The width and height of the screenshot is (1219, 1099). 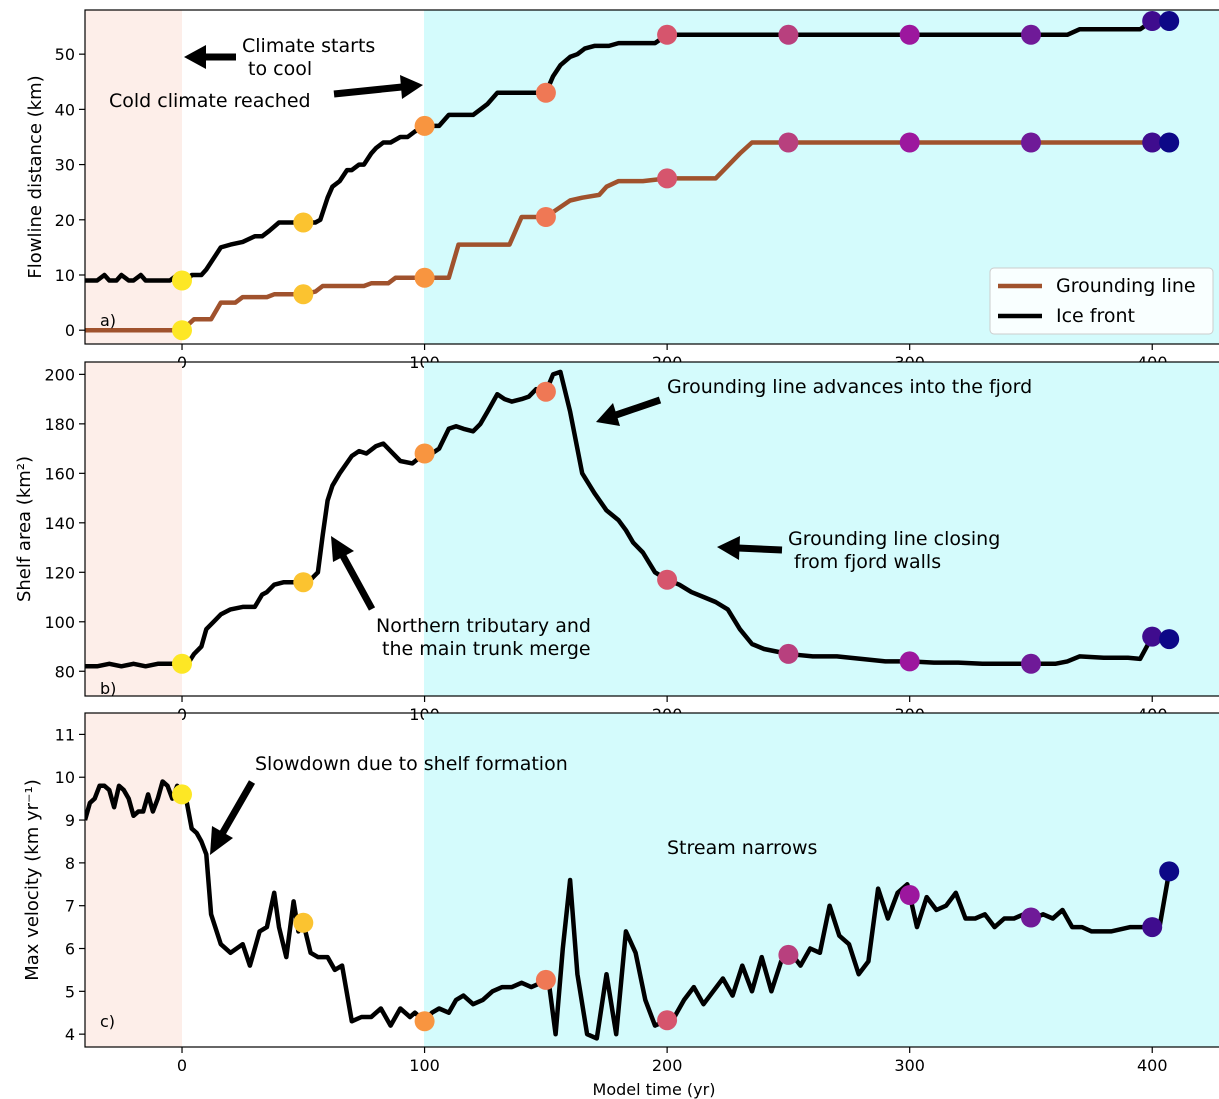 I want to click on annotation-tributary-merge-line-1: Northern tributary and, so click(x=483, y=626).